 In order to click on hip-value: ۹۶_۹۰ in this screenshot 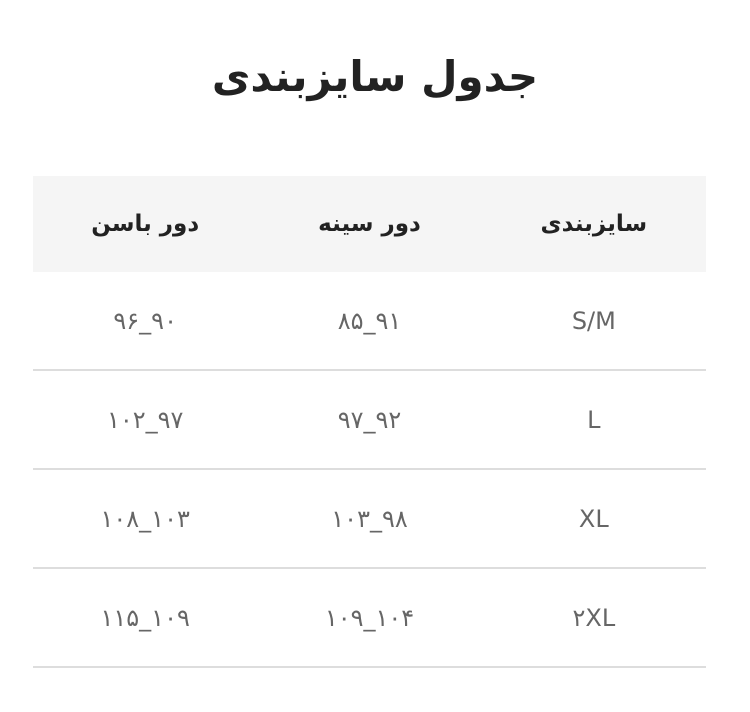, I will do `click(145, 320)`.